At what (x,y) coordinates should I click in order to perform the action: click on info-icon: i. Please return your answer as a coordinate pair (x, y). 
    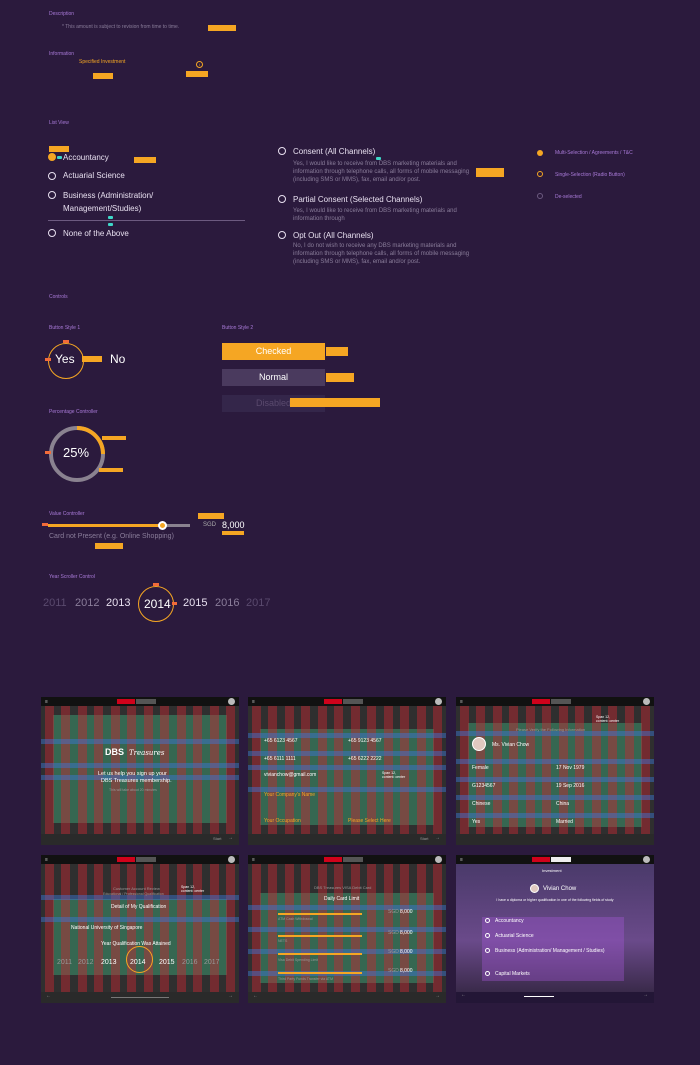
    Looking at the image, I should click on (199, 64).